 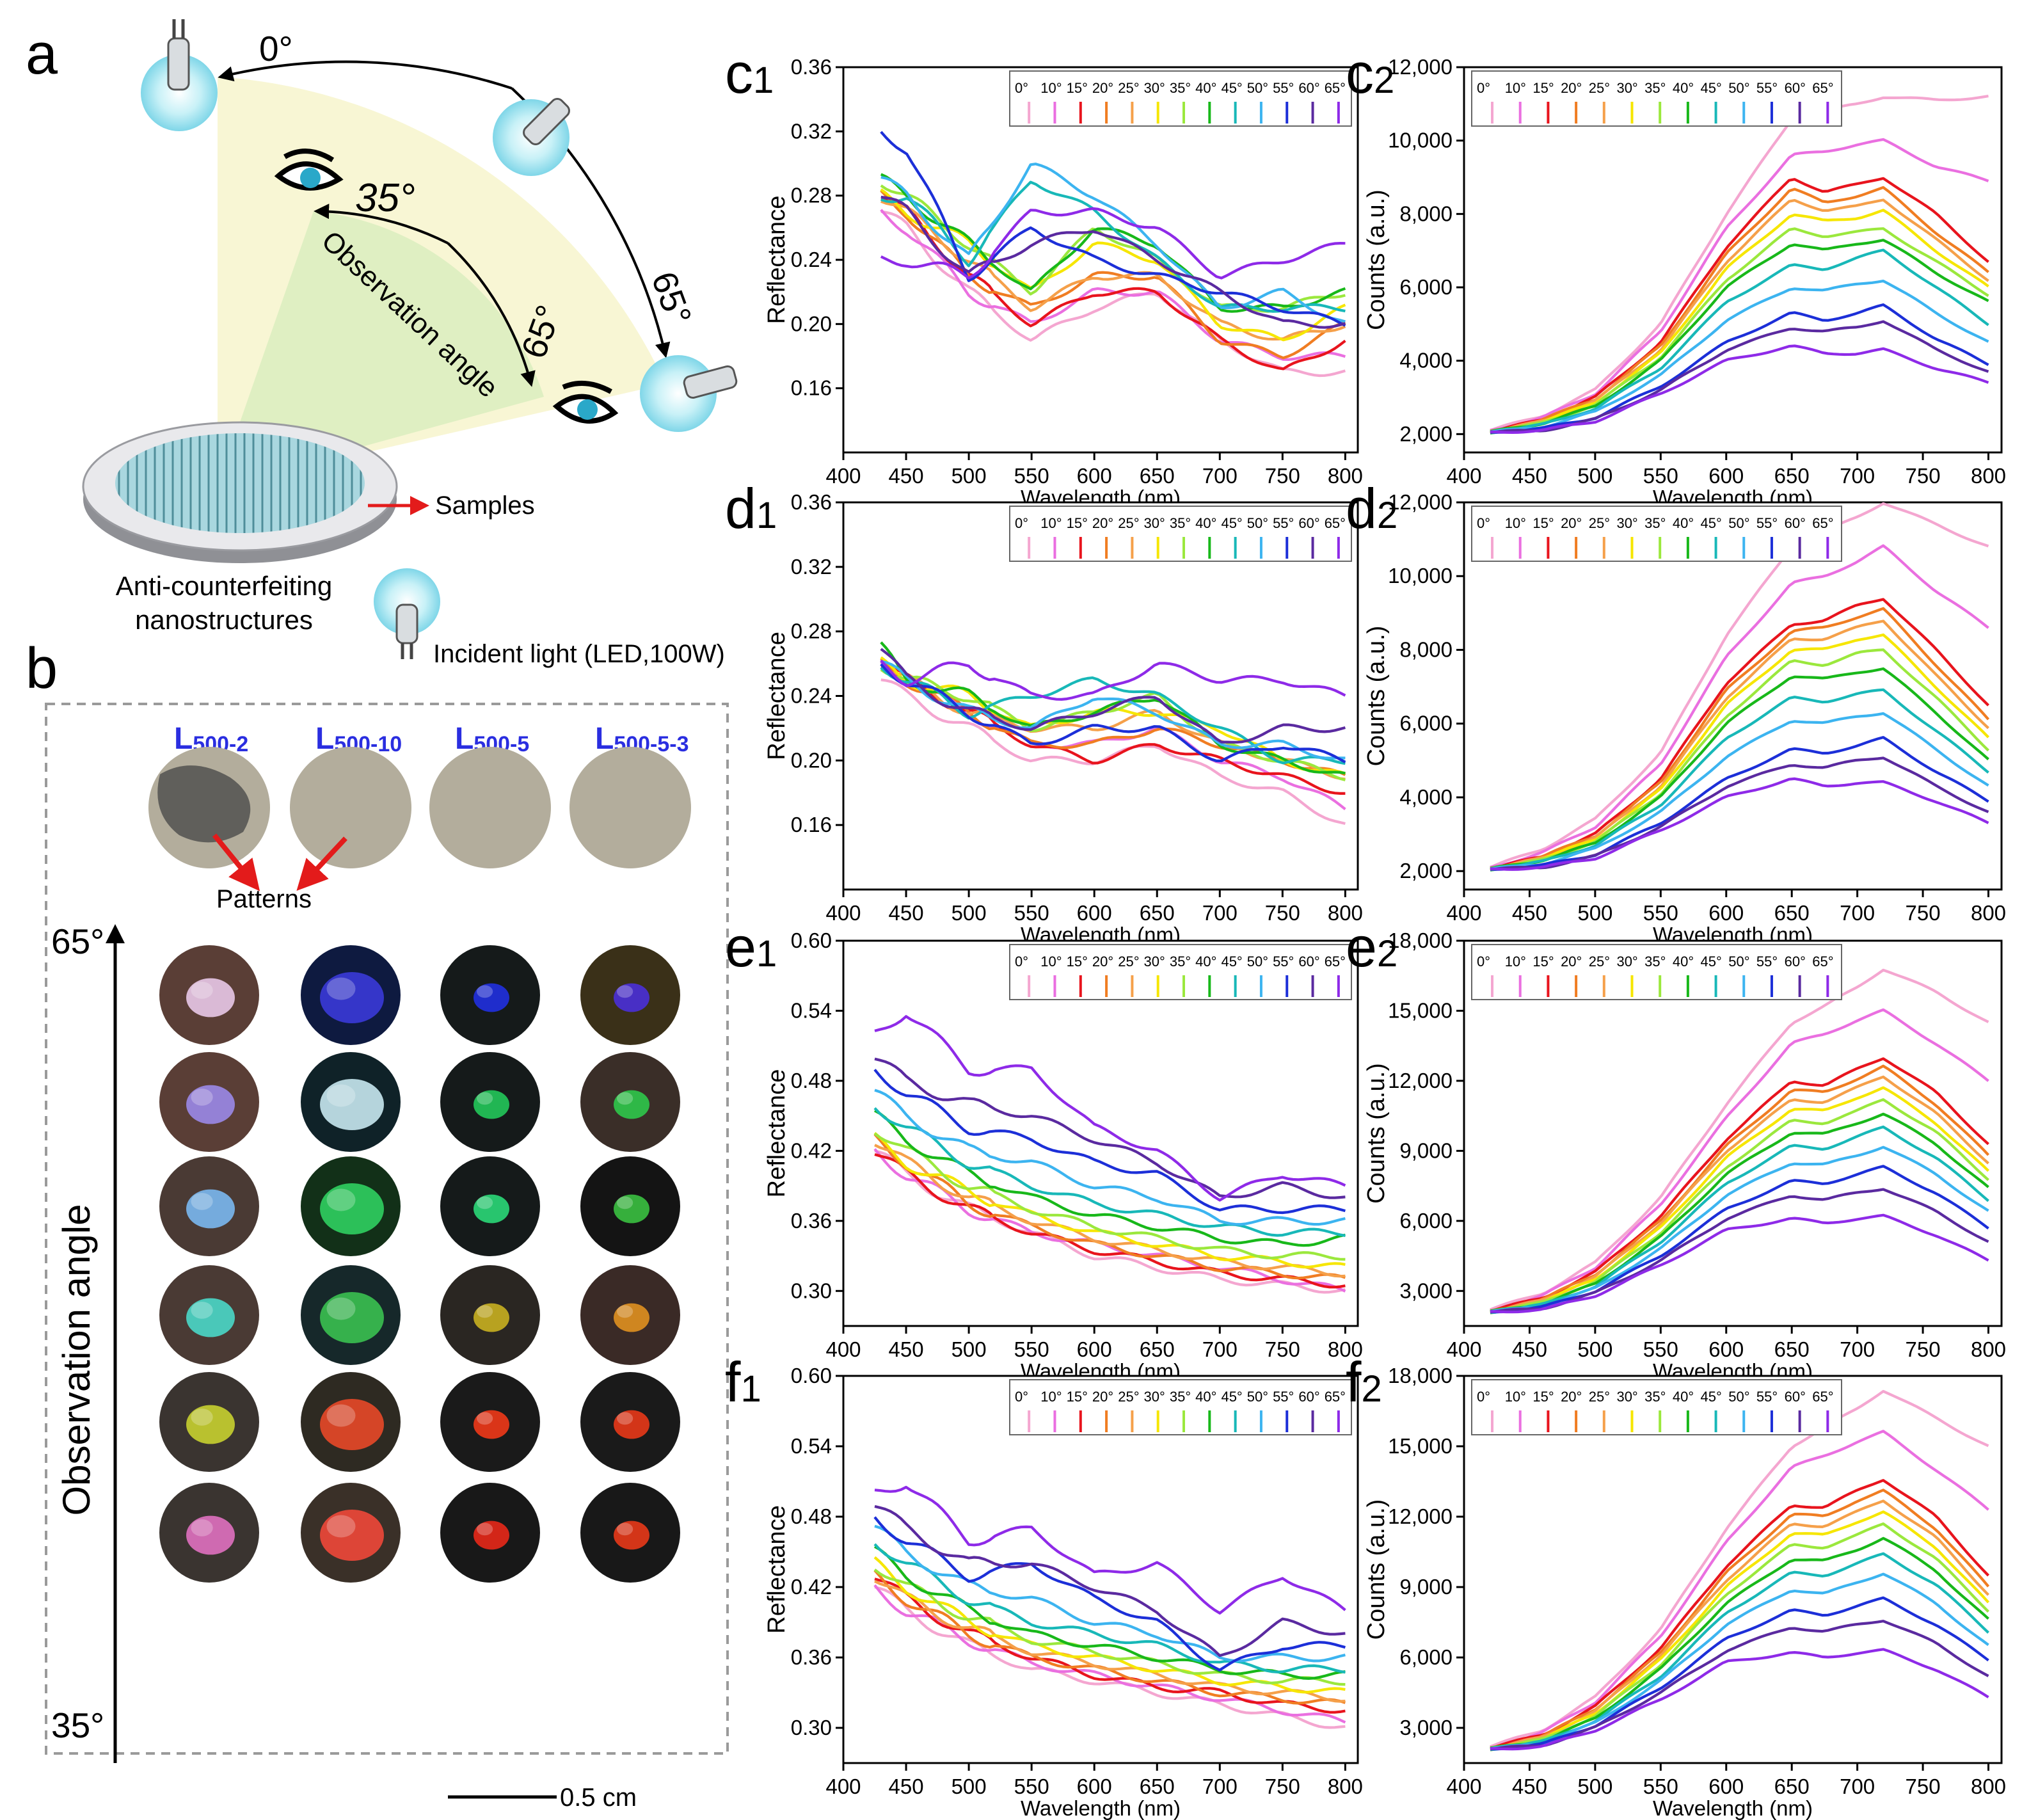 I want to click on y-tick-label: 12,000, so click(x=1420, y=1516).